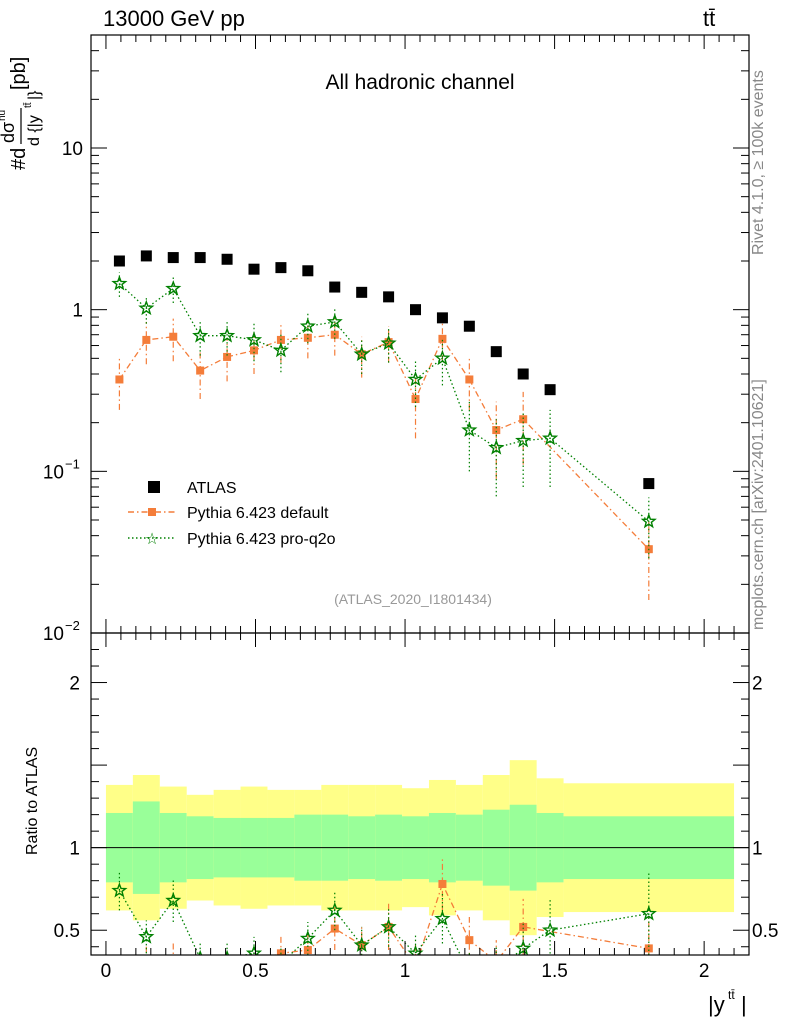  I want to click on legend-marker-atlas, so click(154, 487).